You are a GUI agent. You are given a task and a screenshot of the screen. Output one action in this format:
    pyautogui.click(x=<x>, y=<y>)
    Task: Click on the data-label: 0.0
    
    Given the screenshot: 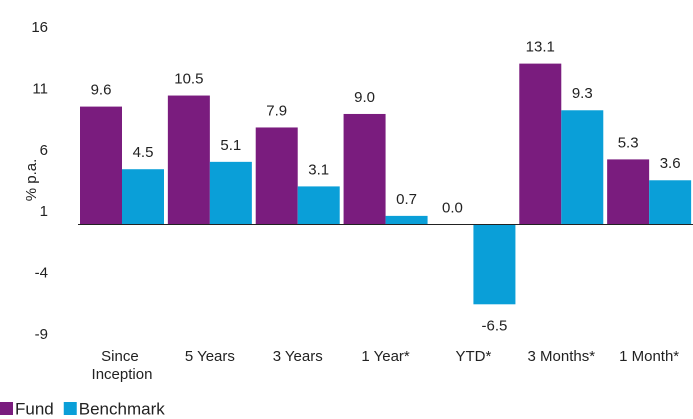 What is the action you would take?
    pyautogui.click(x=452, y=207)
    